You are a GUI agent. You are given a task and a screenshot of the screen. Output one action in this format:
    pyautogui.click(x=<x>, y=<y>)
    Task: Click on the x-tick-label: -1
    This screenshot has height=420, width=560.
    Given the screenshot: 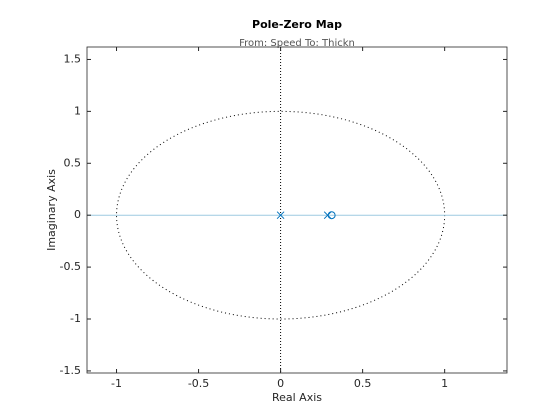 What is the action you would take?
    pyautogui.click(x=116, y=383)
    